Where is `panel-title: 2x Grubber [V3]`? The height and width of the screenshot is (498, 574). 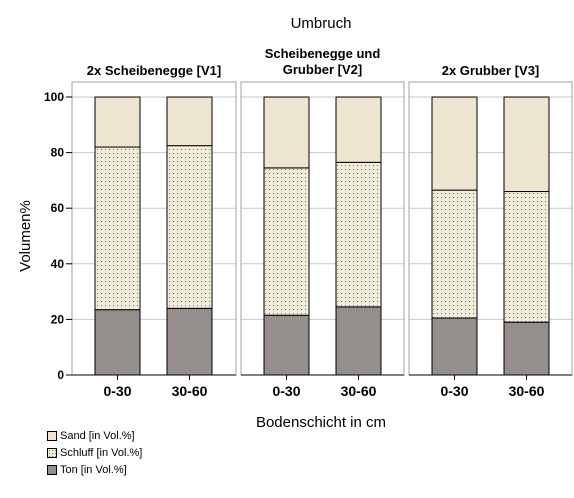 panel-title: 2x Grubber [V3] is located at coordinates (491, 70).